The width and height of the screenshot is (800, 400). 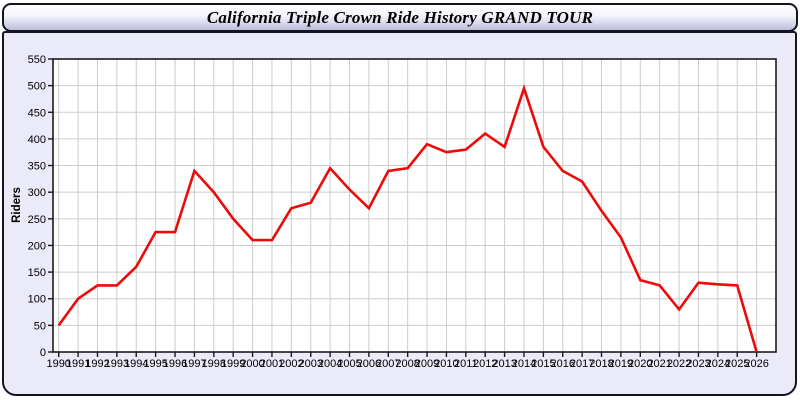 I want to click on x-tick-label: 2008, so click(x=407, y=364).